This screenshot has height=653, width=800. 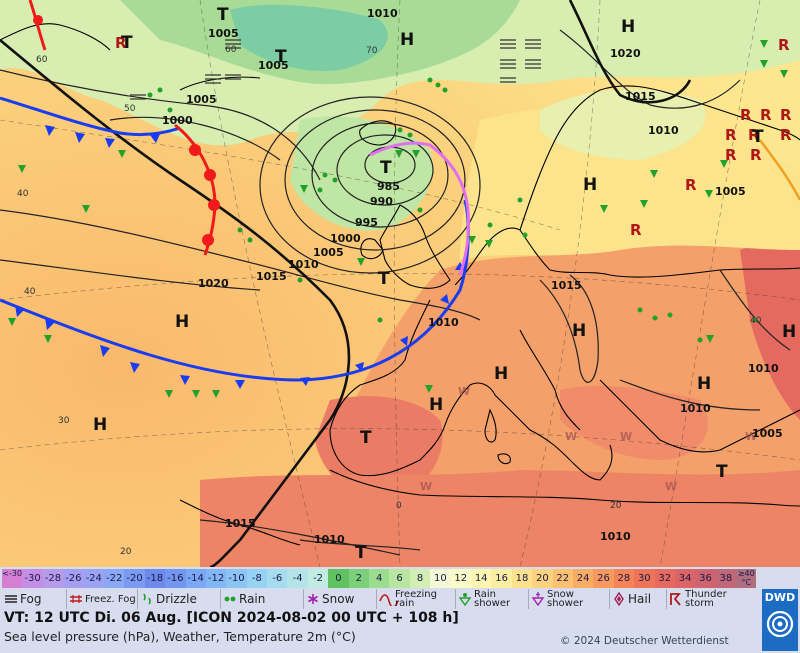 I want to click on scale-cell: 32, so click(x=664, y=578).